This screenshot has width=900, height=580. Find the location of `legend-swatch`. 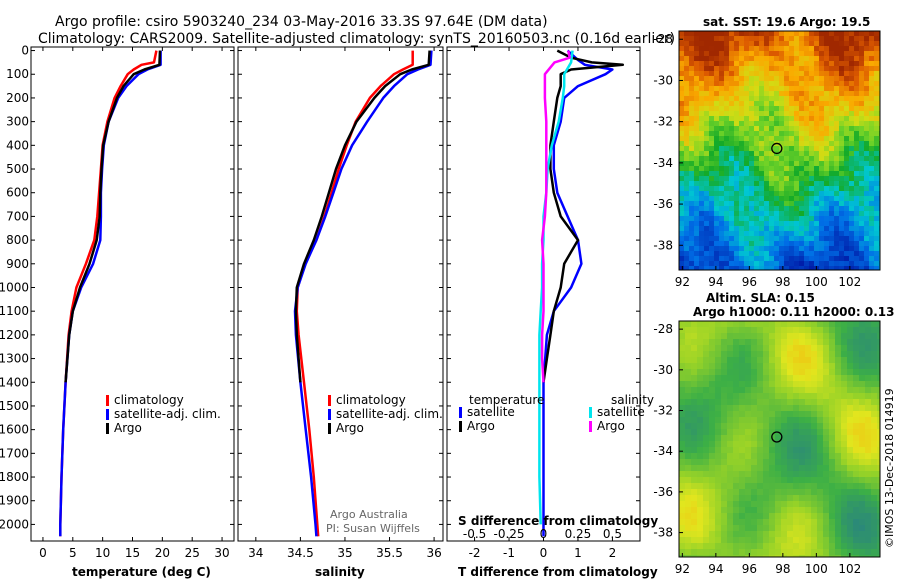

legend-swatch is located at coordinates (460, 426).